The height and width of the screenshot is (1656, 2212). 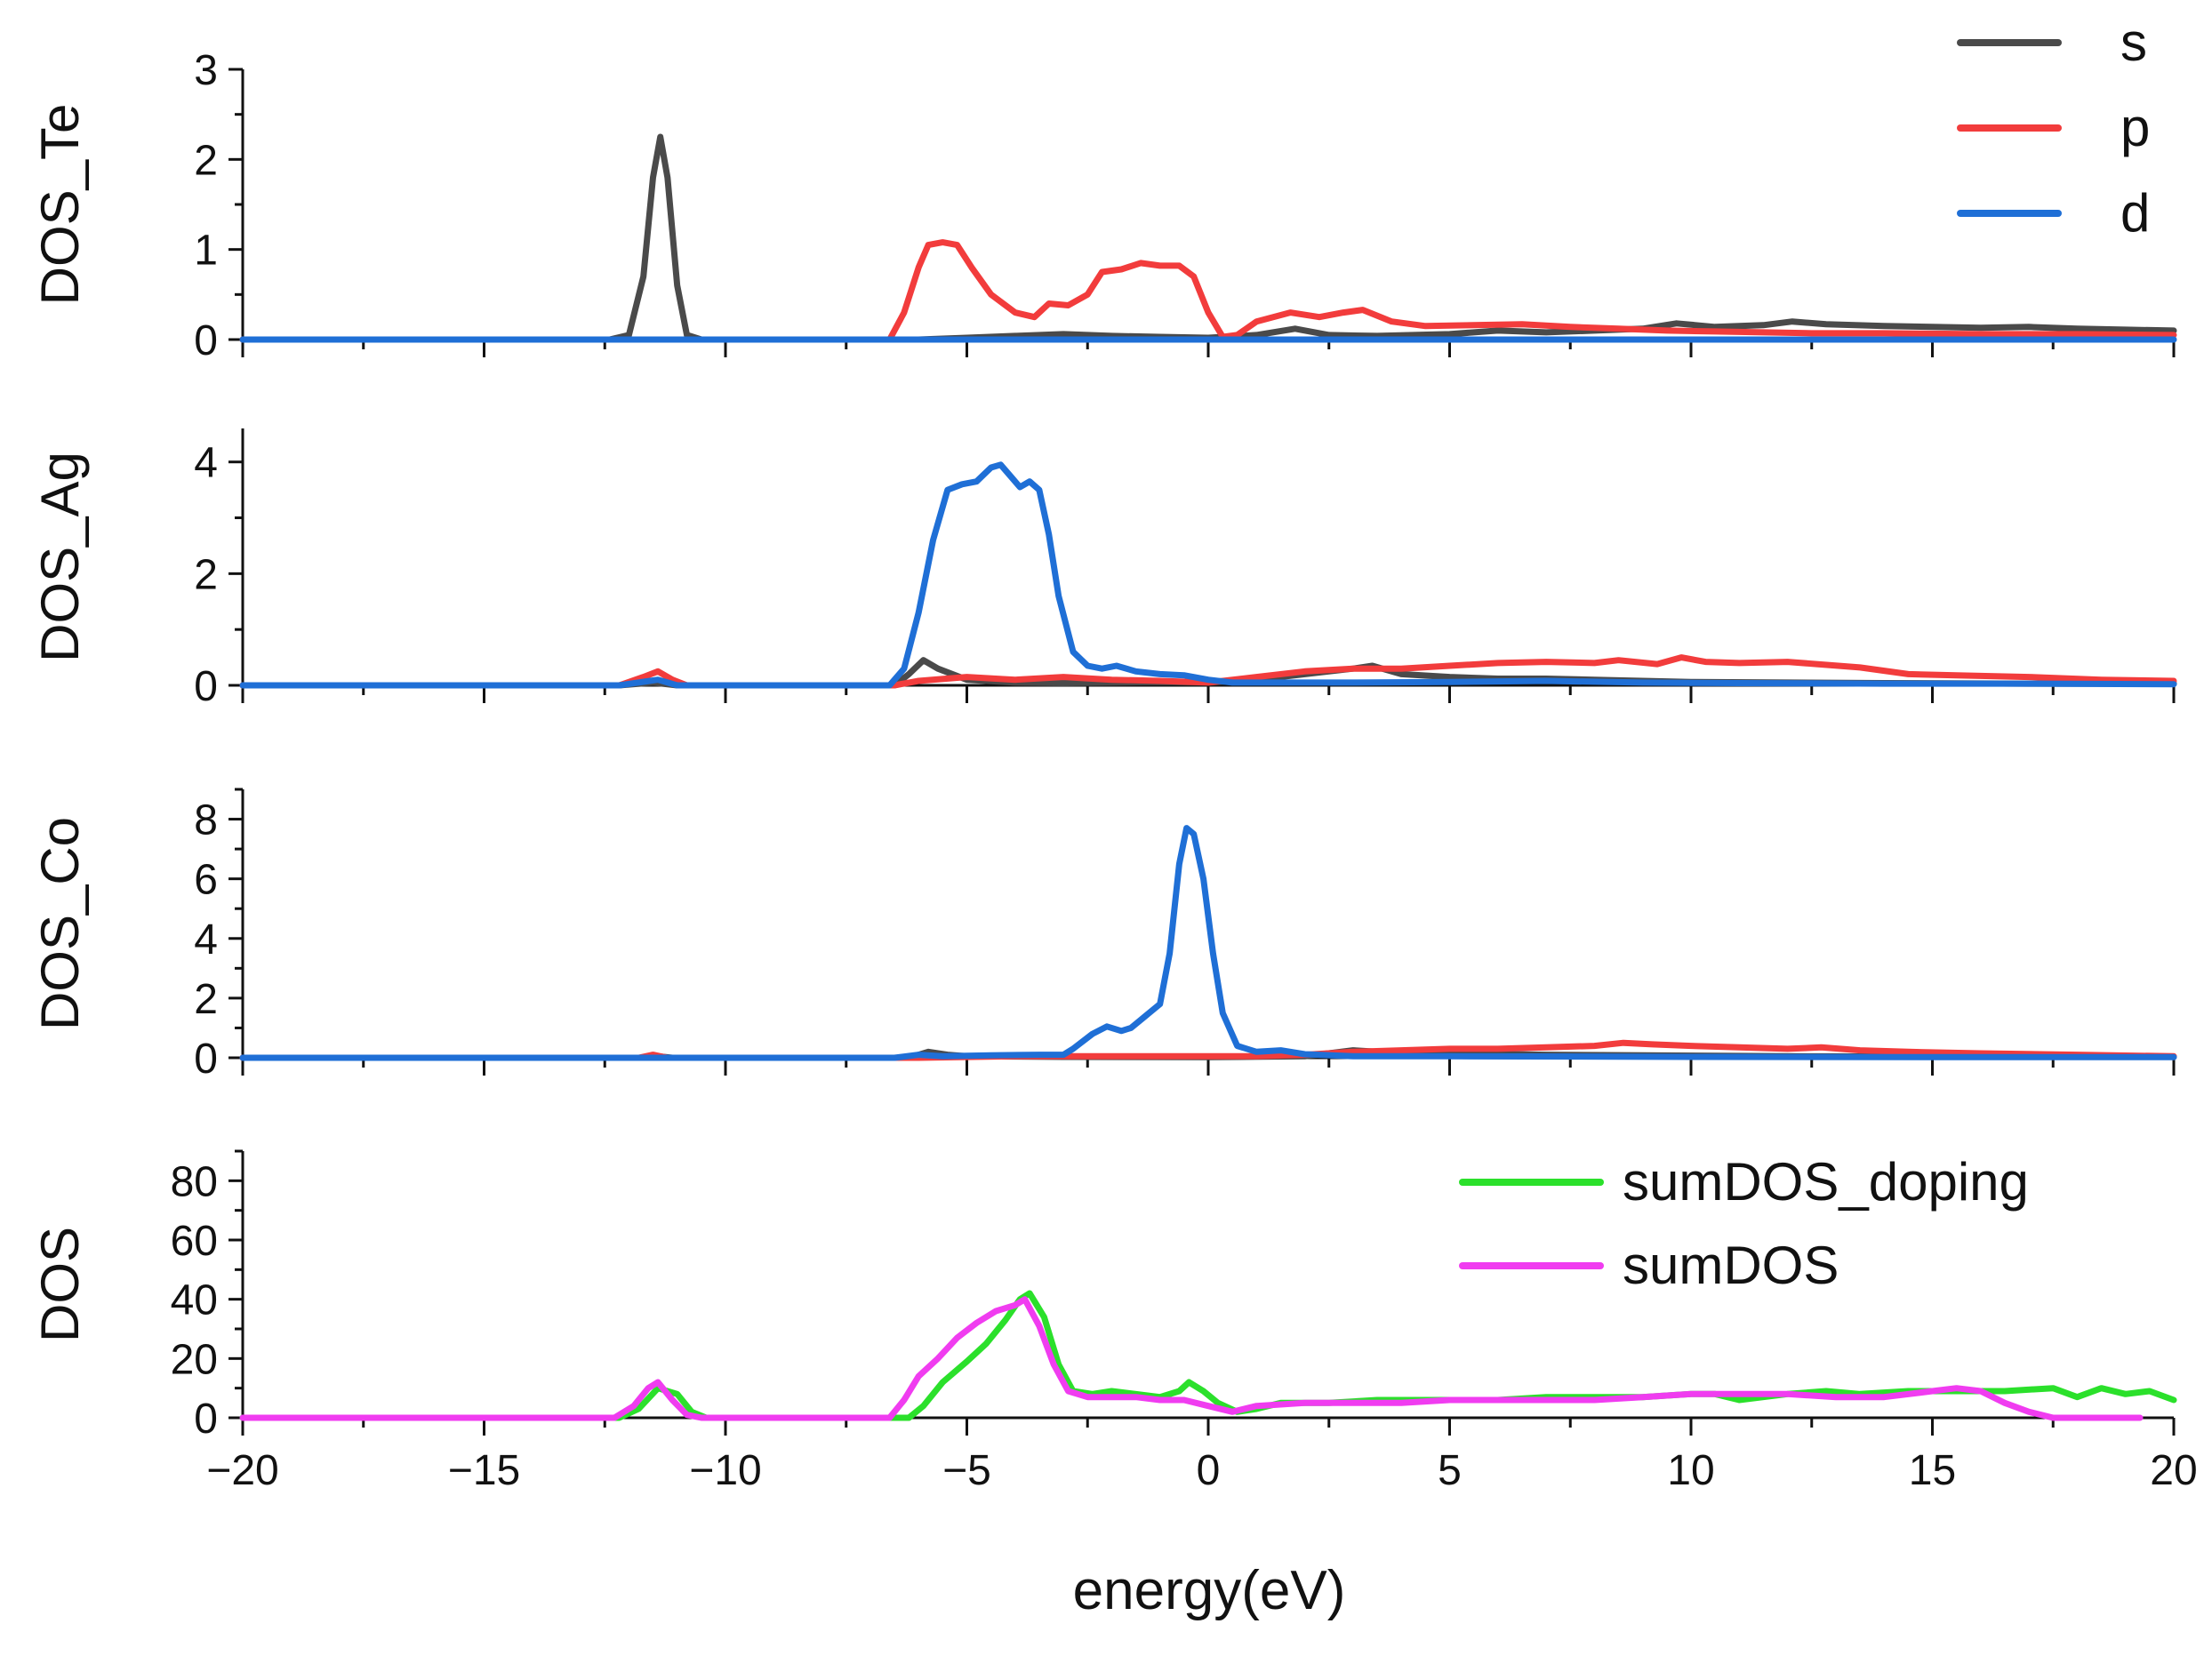 I want to click on legend-label: d, so click(x=2135, y=213).